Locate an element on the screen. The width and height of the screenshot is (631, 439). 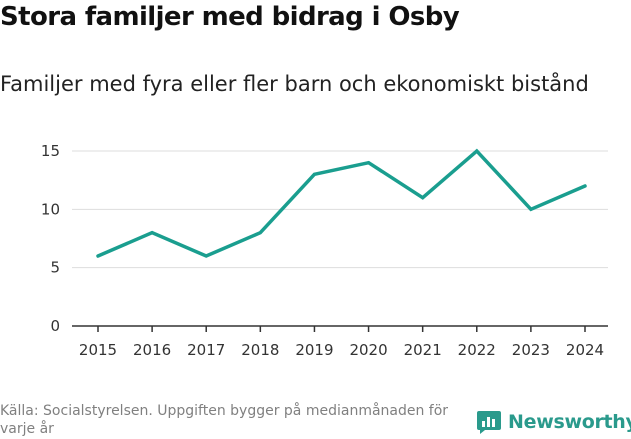
chart-title: Stora familjer med bidrag i Osby is located at coordinates (230, 17).